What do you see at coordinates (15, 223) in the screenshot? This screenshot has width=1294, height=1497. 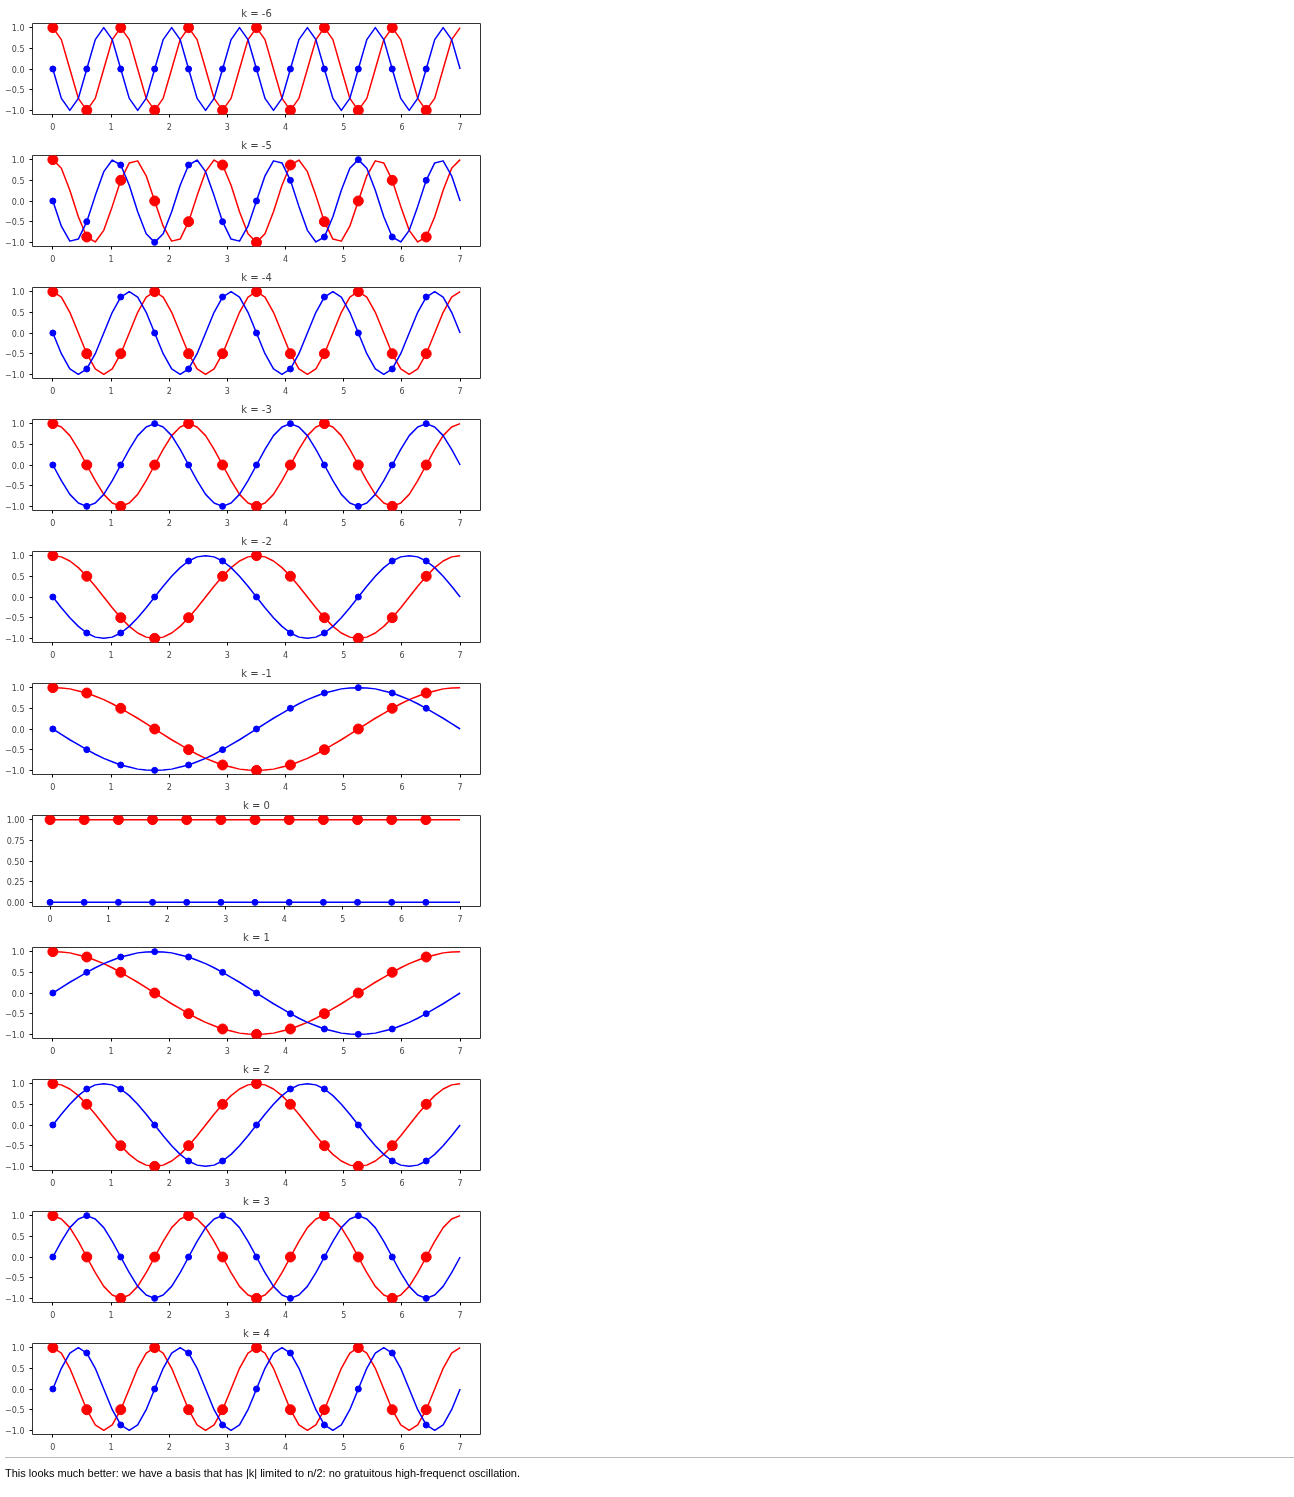 I see `y-tick-label: −0.5` at bounding box center [15, 223].